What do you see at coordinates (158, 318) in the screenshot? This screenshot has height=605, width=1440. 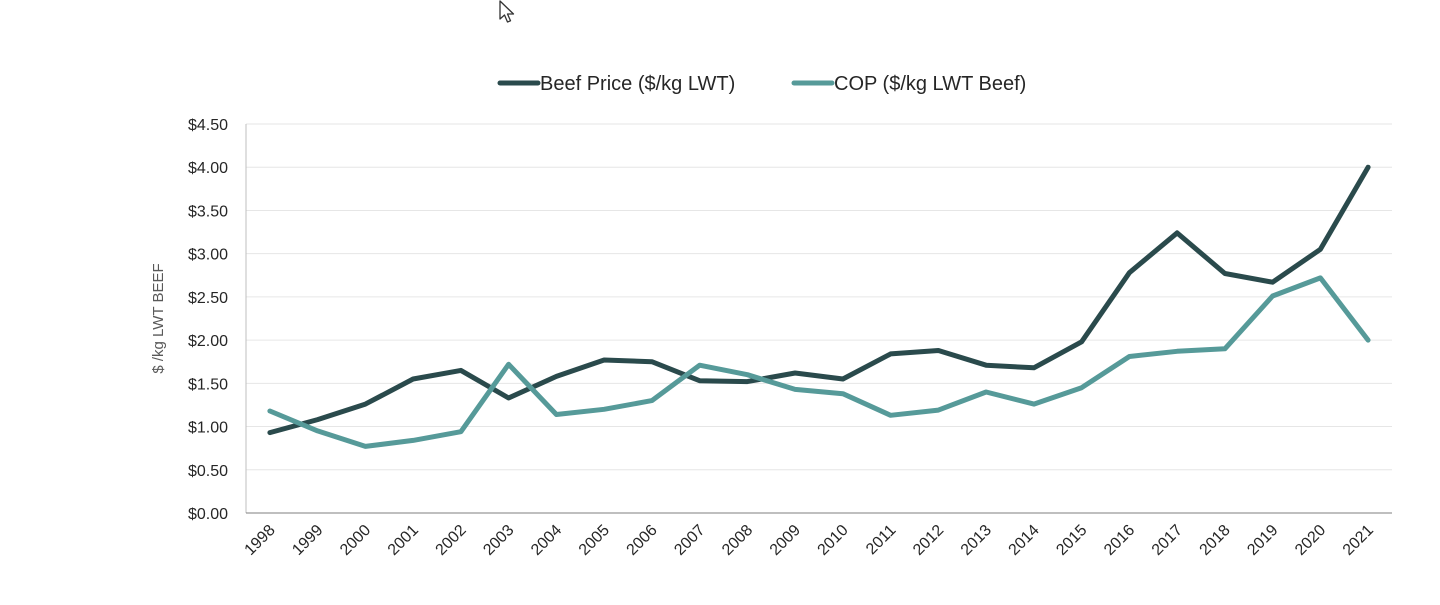 I see `y-axis-title: $ /kg LWT BEEF` at bounding box center [158, 318].